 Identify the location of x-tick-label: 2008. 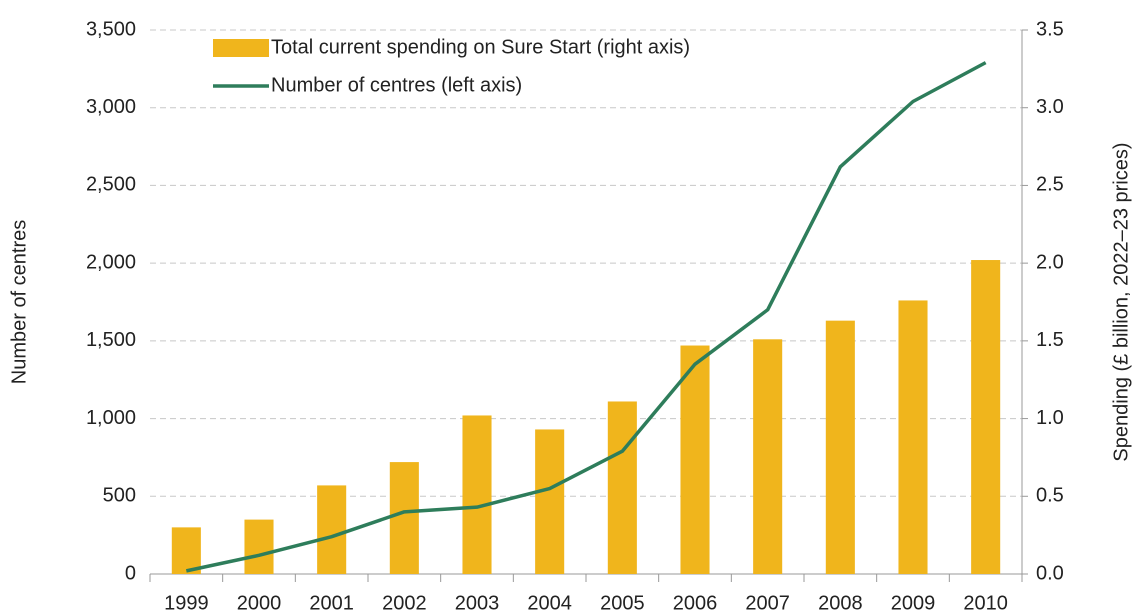
(840, 603).